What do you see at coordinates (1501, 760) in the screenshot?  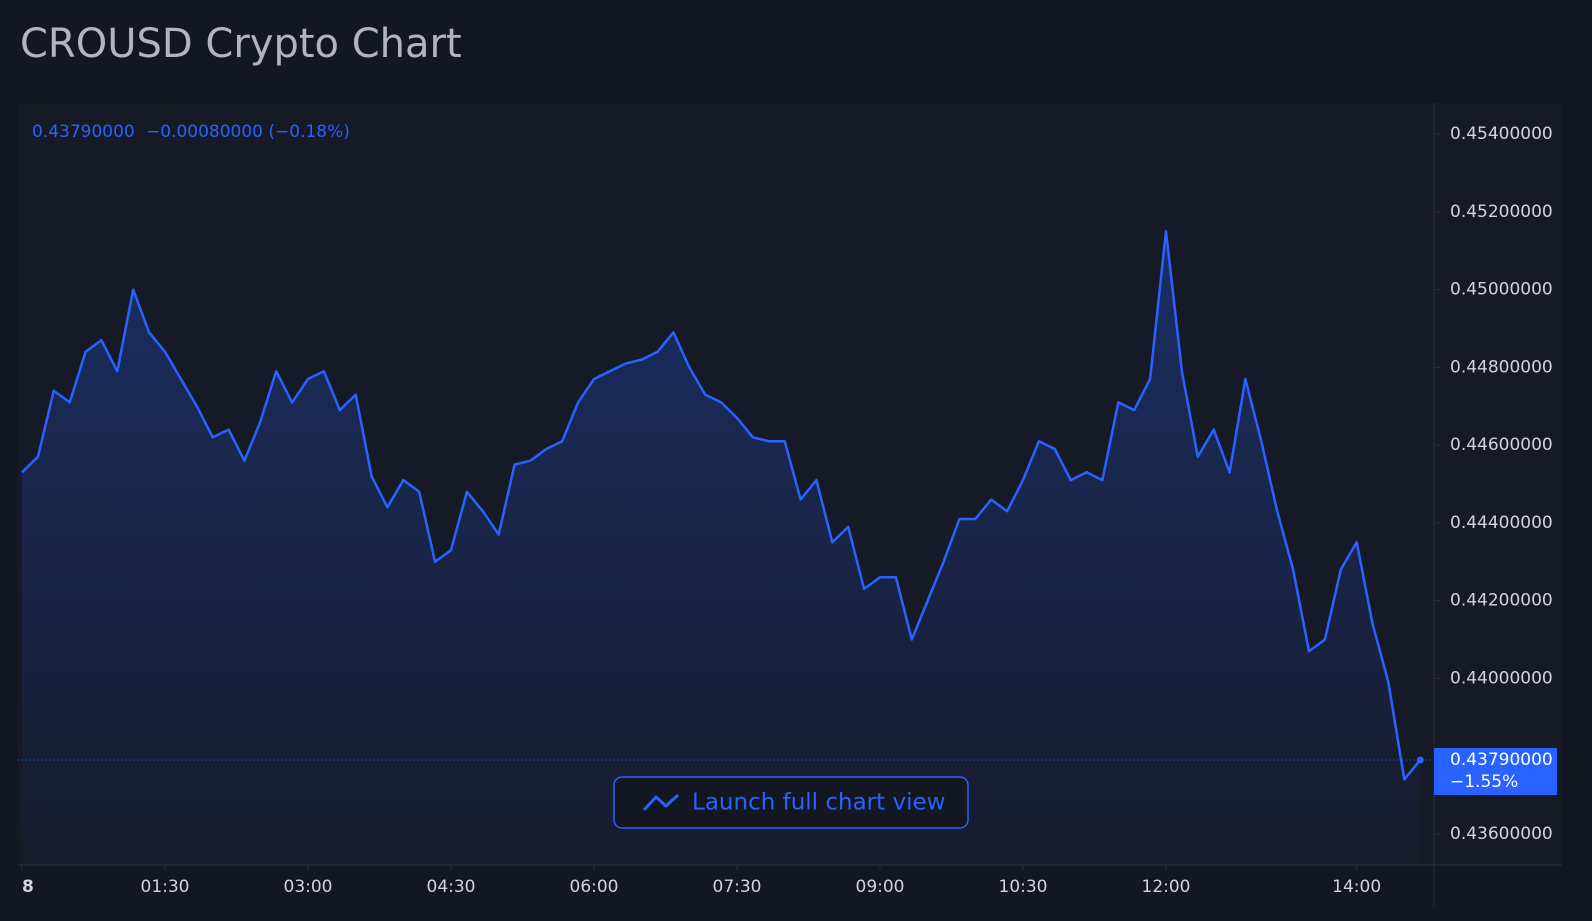 I see `last-price-label: 0.43790000` at bounding box center [1501, 760].